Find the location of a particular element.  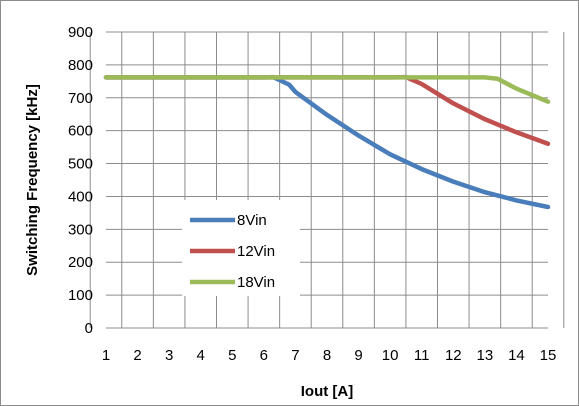

y-tick-label: 100 is located at coordinates (80, 295).